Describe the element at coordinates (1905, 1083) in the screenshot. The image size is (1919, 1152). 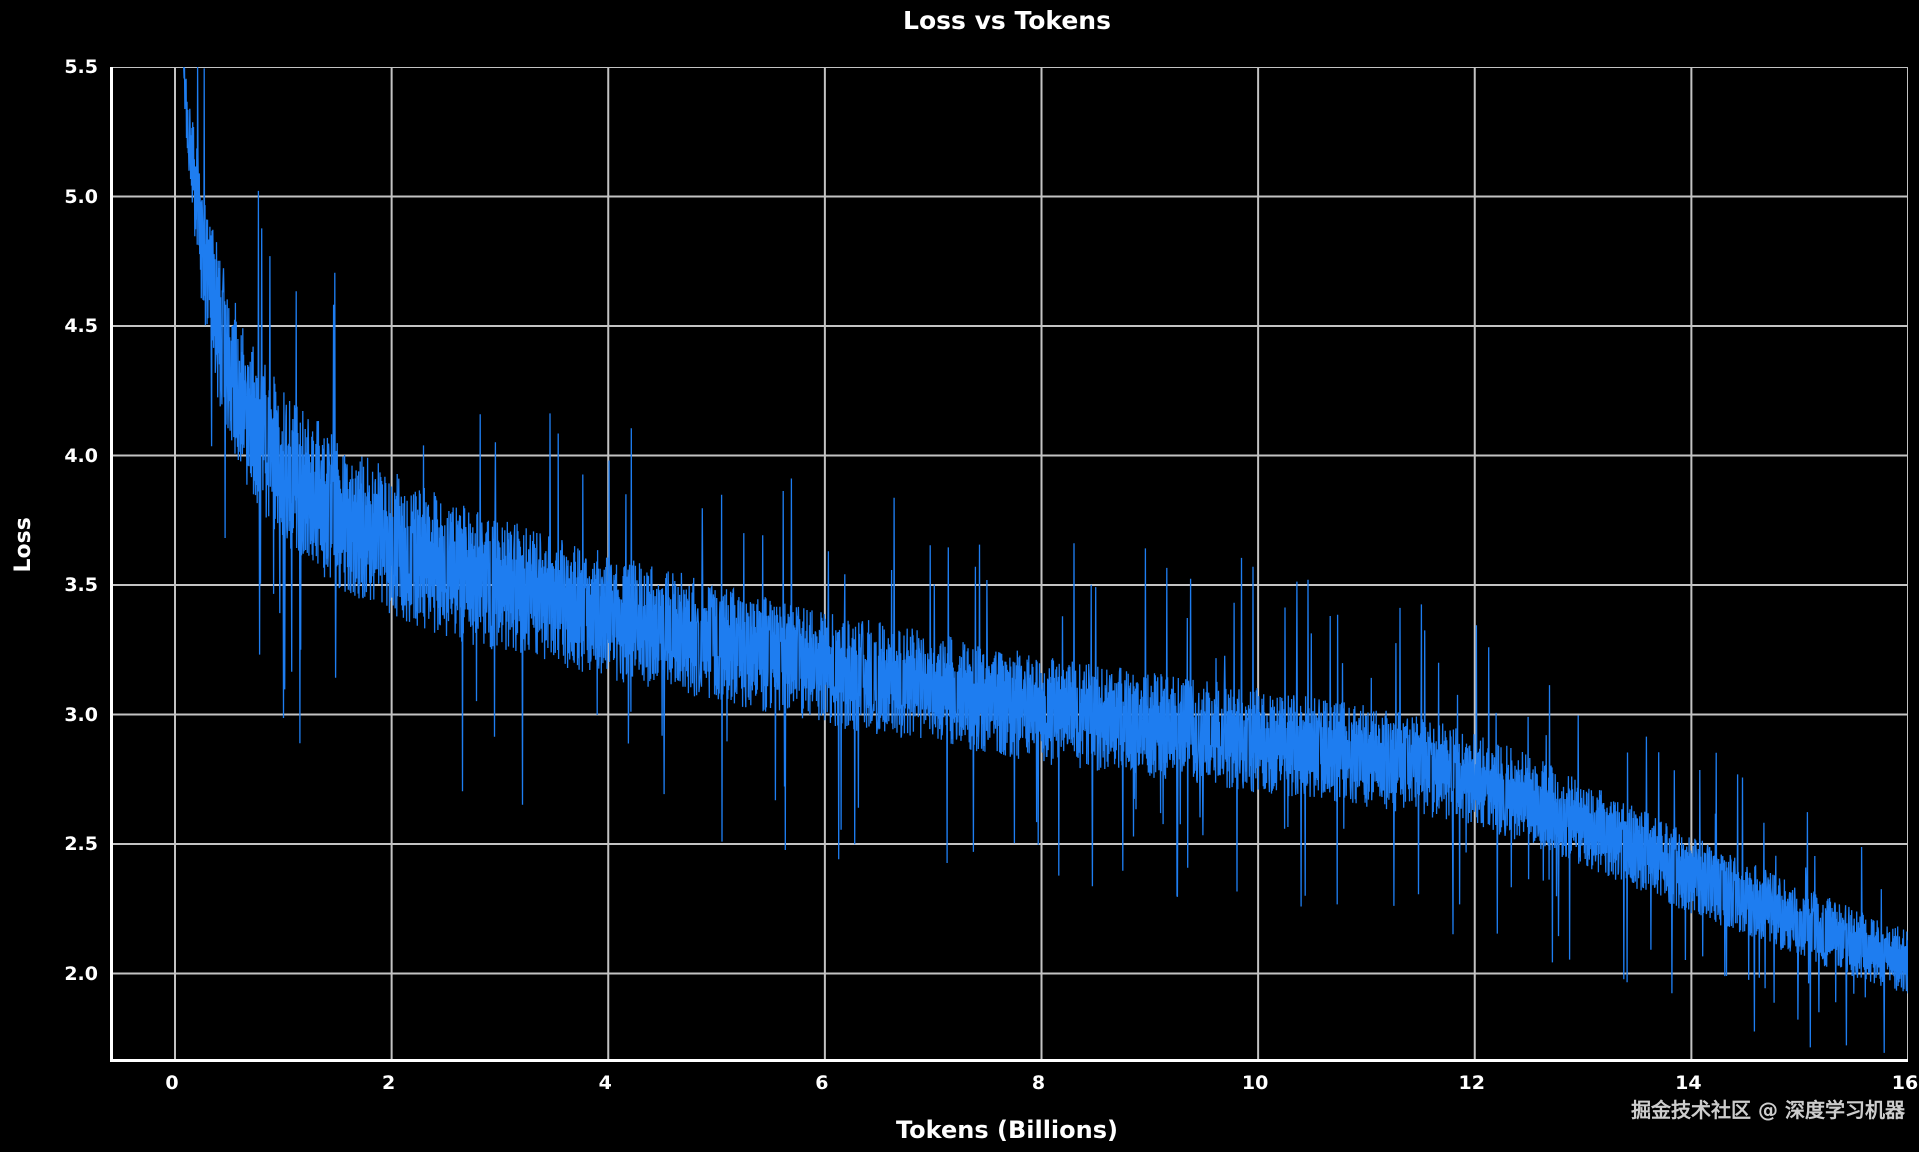
I see `x-tick-label: 16` at that location.